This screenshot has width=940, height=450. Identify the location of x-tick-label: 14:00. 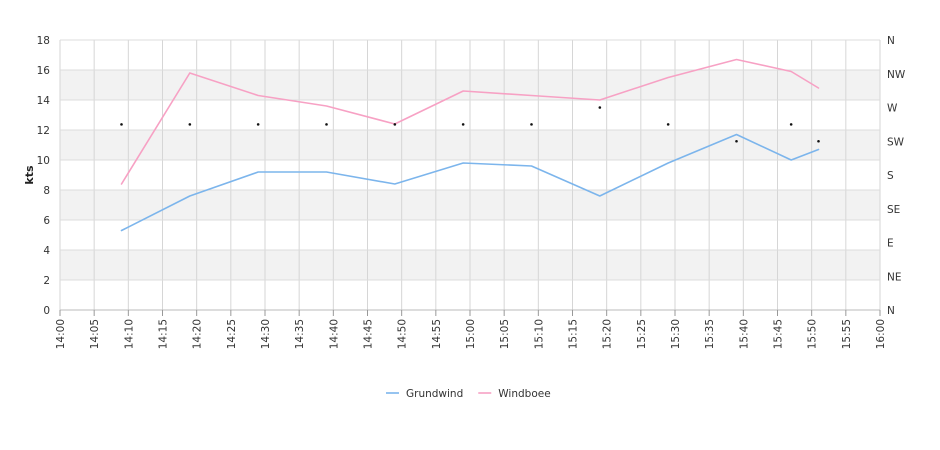
(61, 334).